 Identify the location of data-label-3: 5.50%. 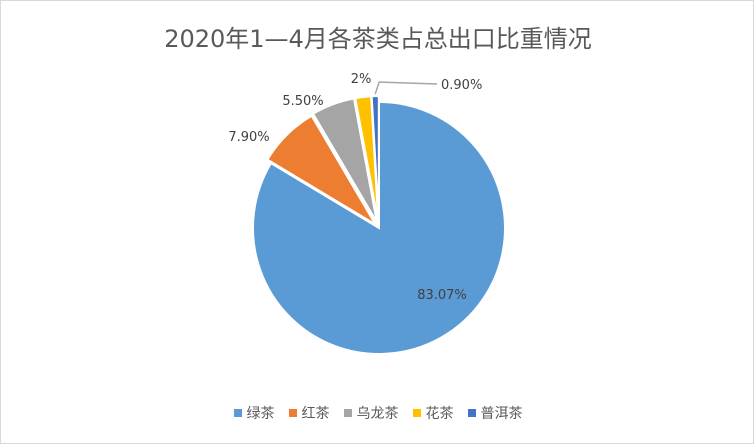
(302, 101).